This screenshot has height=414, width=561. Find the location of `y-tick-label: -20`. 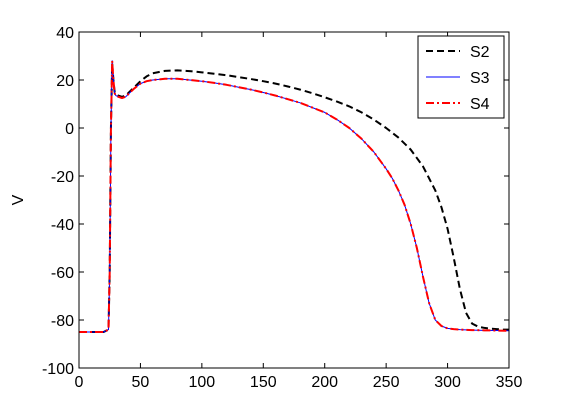

y-tick-label: -20 is located at coordinates (62, 177).